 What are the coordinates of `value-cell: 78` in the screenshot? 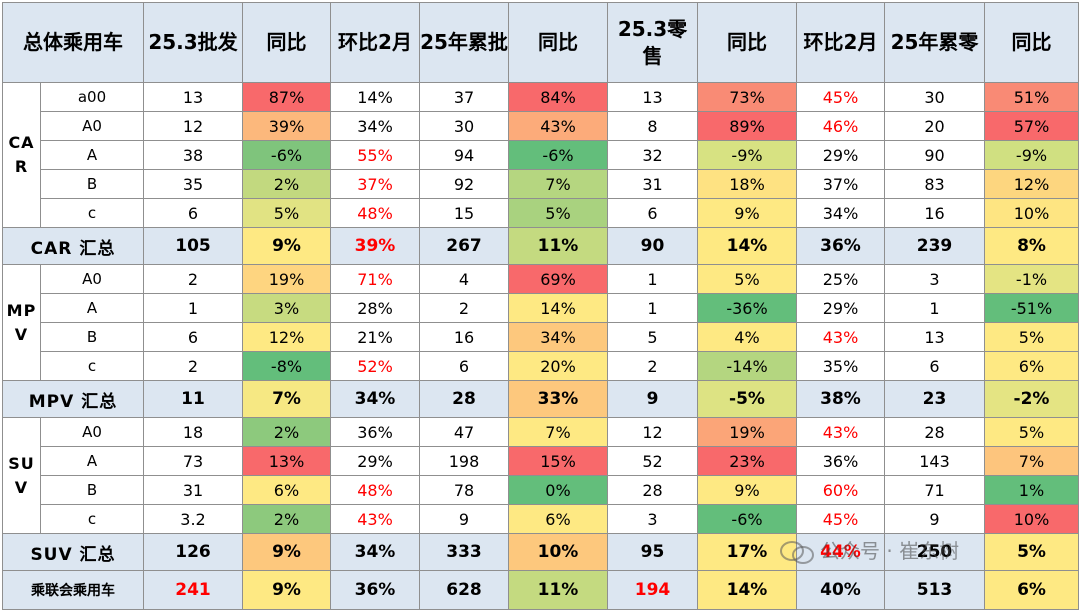 It's located at (464, 490).